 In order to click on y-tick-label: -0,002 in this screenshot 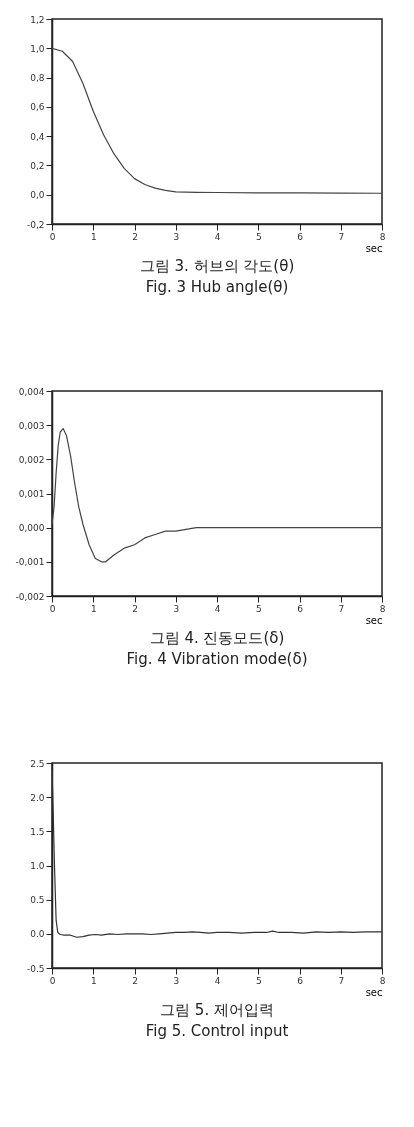, I will do `click(30, 596)`.